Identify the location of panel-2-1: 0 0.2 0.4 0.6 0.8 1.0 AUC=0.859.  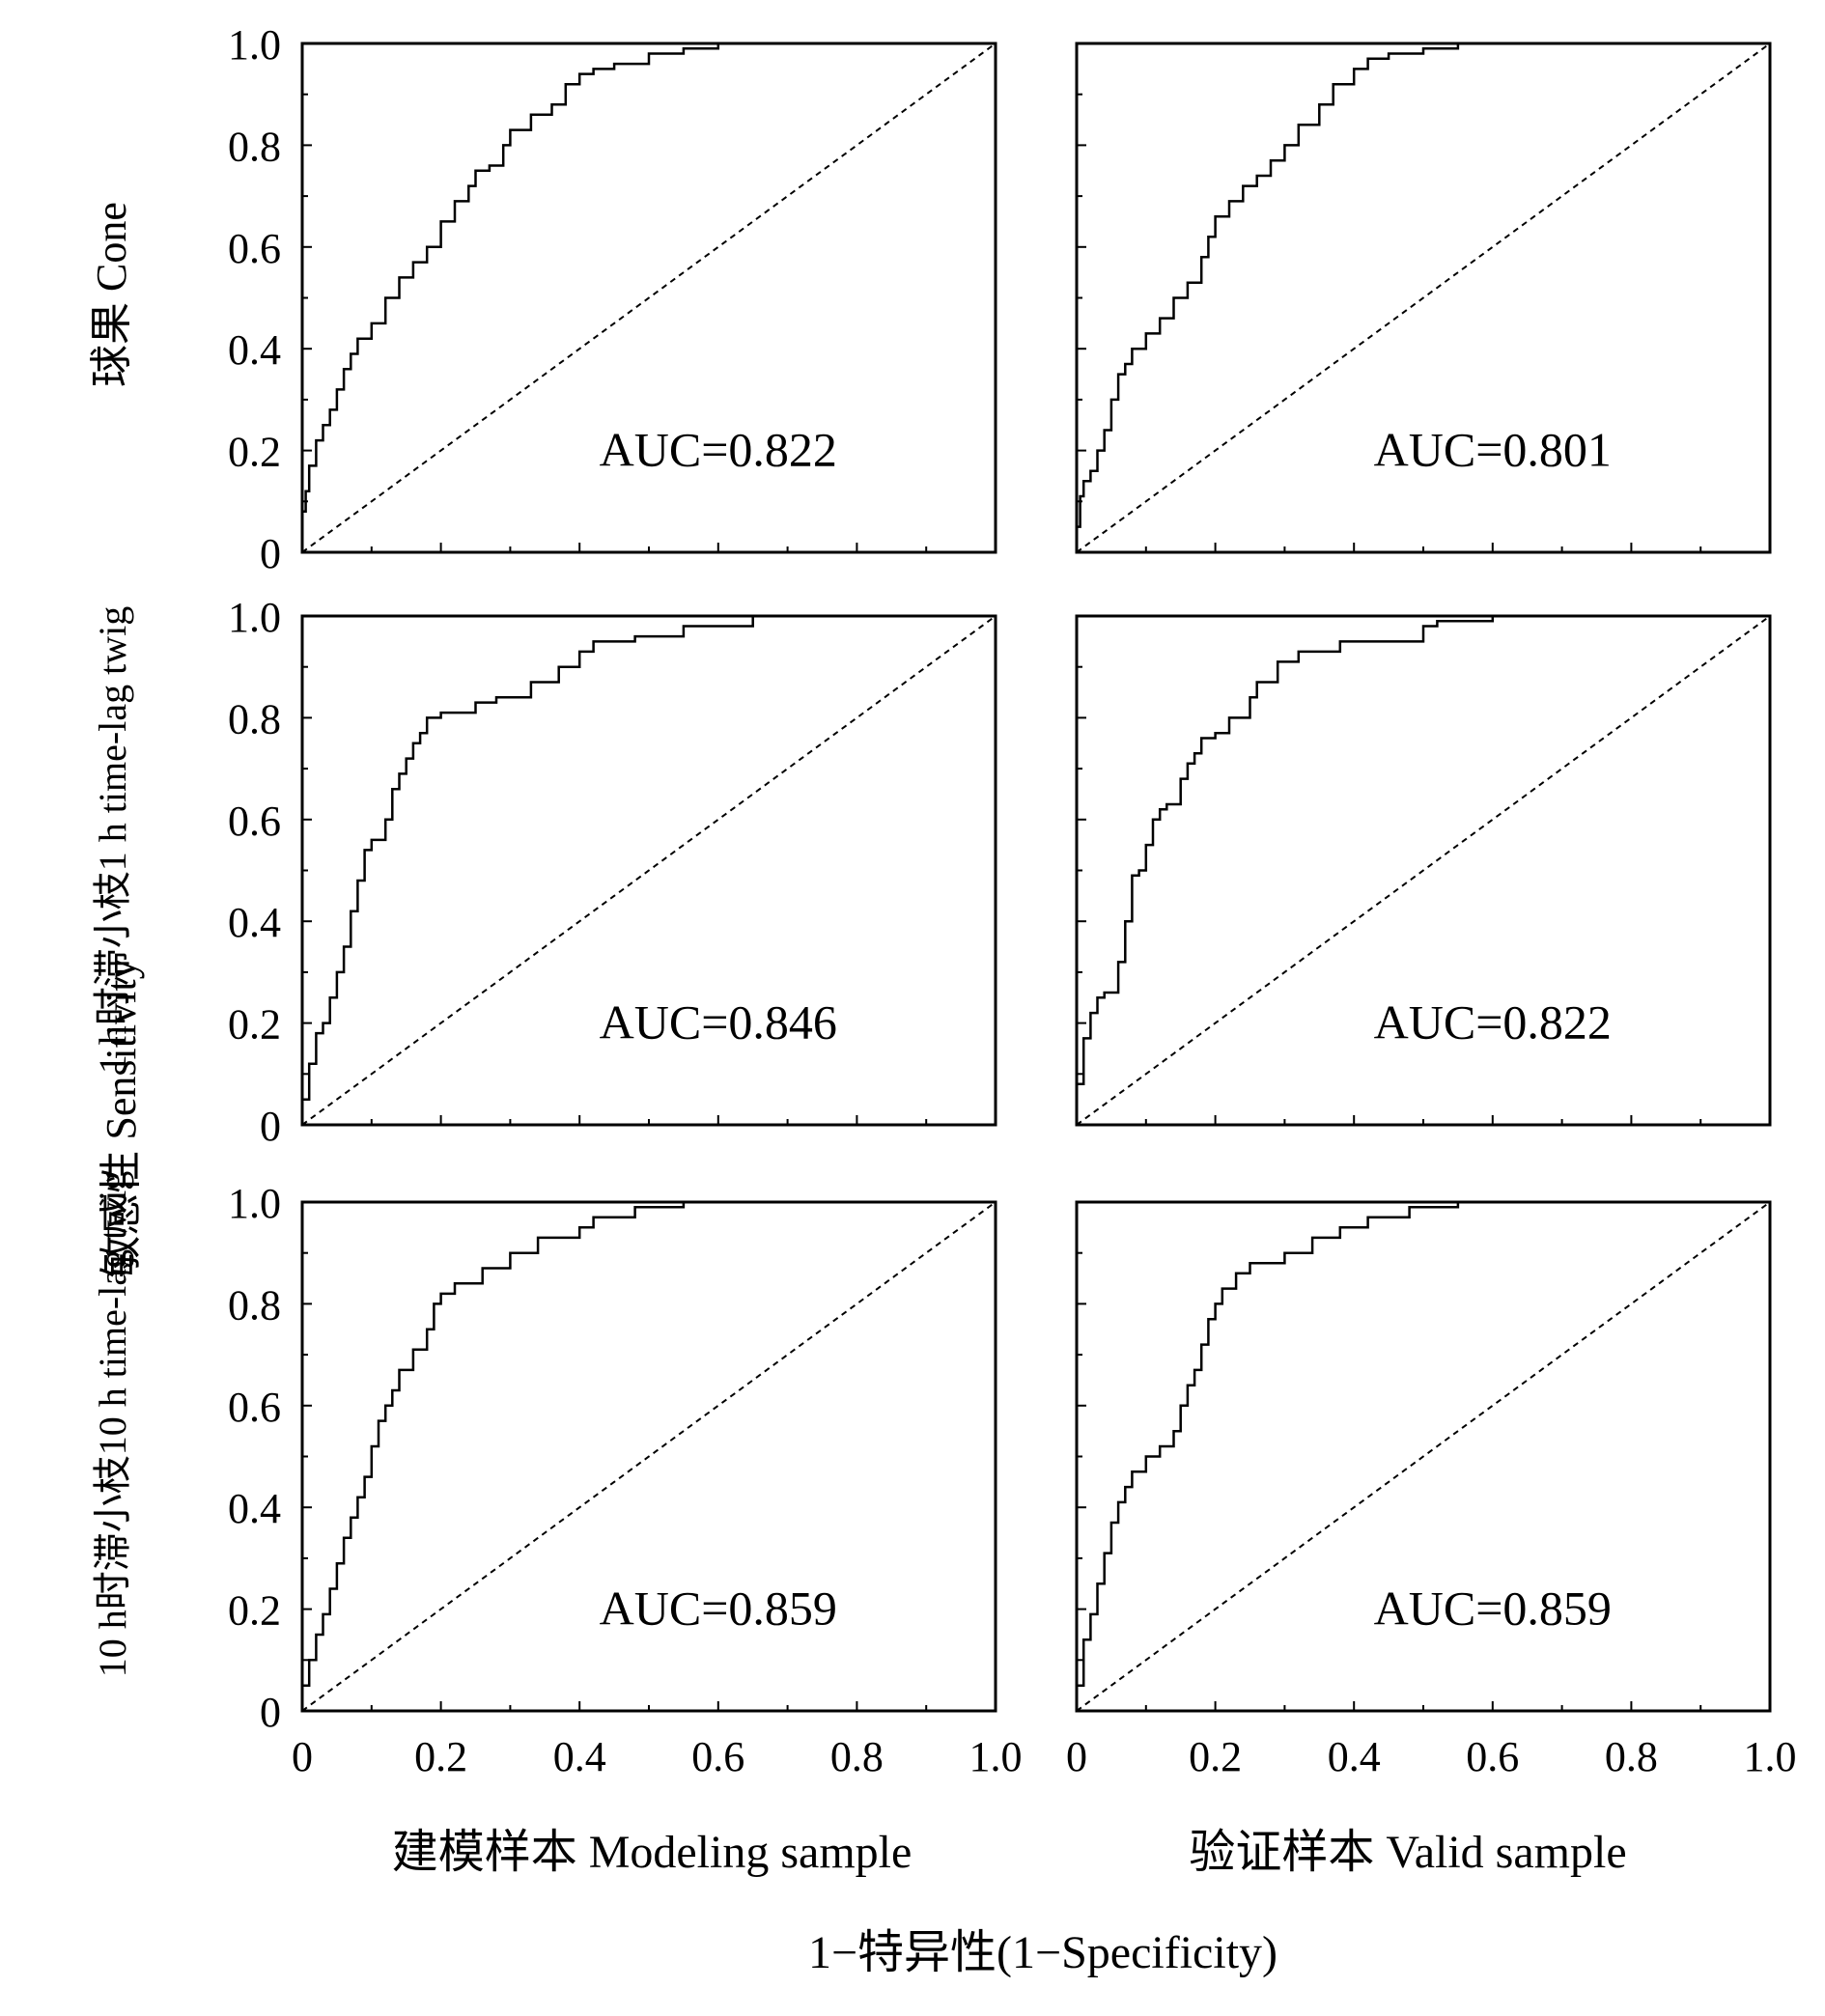
(1431, 1490).